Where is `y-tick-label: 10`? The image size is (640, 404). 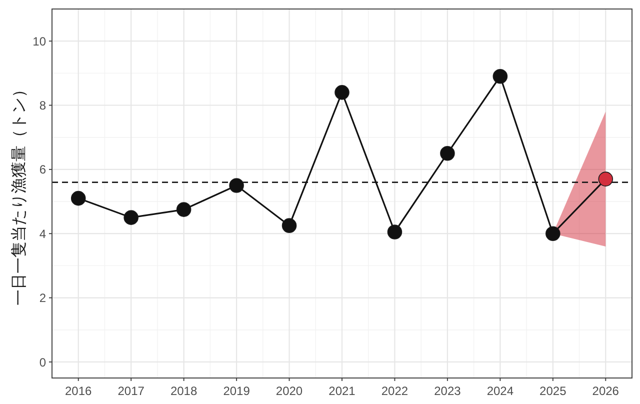
y-tick-label: 10 is located at coordinates (39, 41).